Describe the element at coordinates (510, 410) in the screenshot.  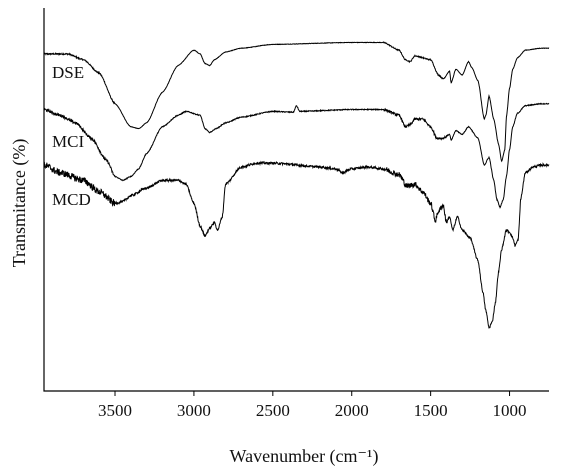
I see `x-tick-label: 1000` at that location.